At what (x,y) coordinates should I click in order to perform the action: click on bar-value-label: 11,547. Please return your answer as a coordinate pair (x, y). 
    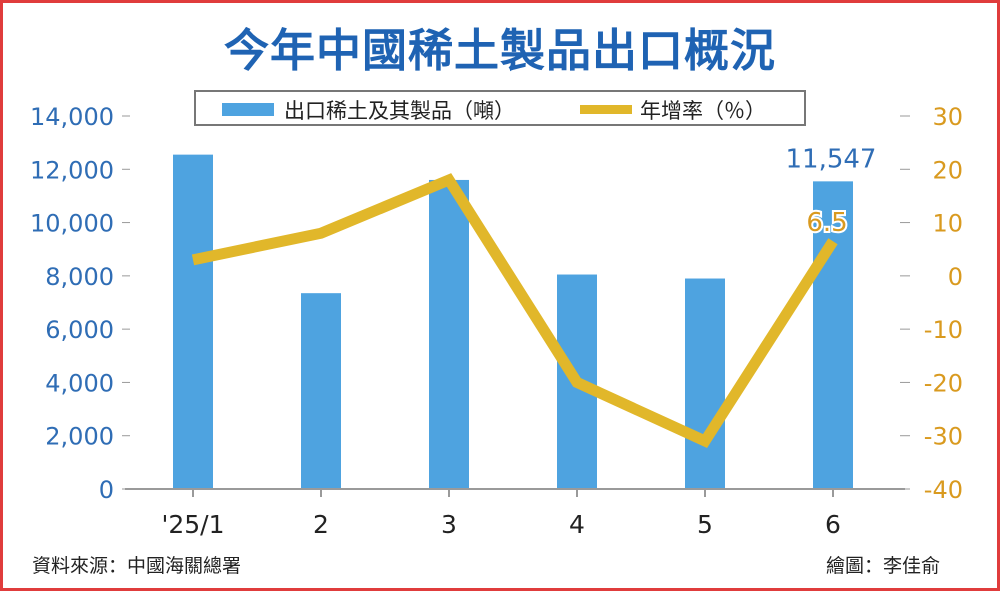
    Looking at the image, I should click on (831, 159).